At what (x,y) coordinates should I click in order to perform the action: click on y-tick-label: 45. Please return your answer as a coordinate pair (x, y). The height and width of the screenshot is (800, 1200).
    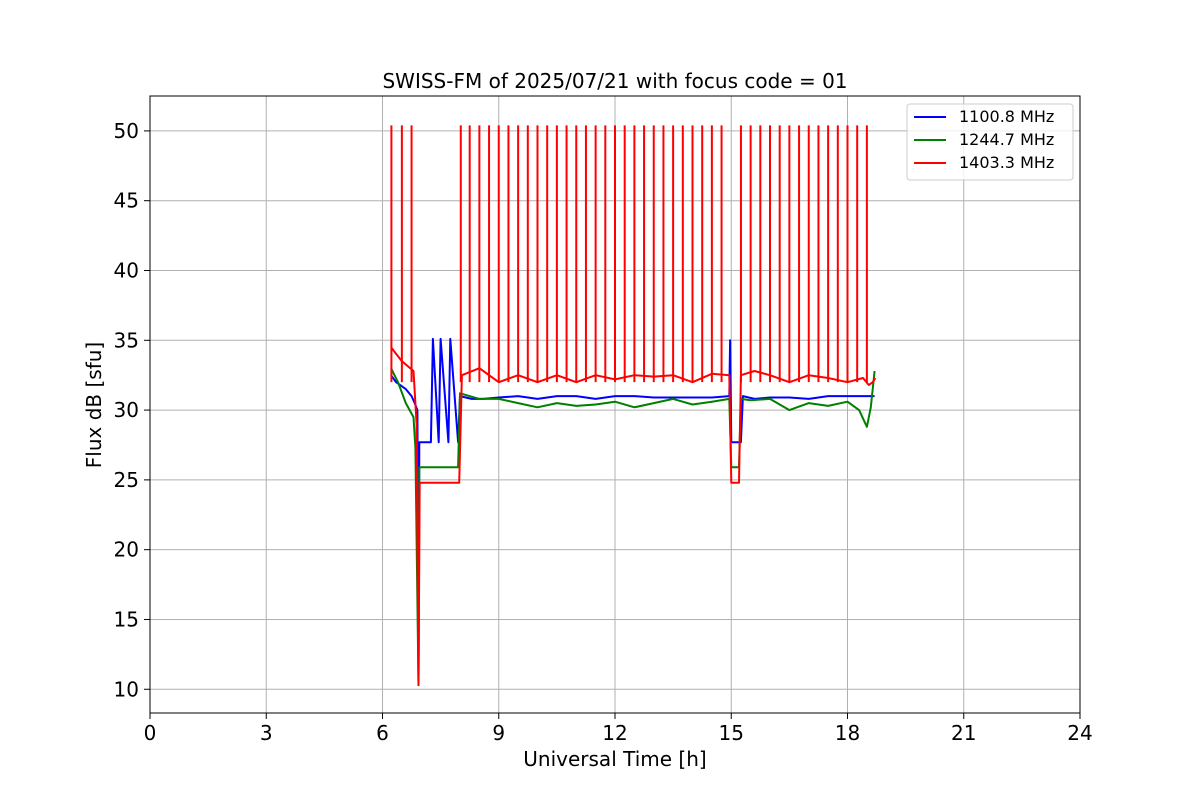
    Looking at the image, I should click on (126, 201).